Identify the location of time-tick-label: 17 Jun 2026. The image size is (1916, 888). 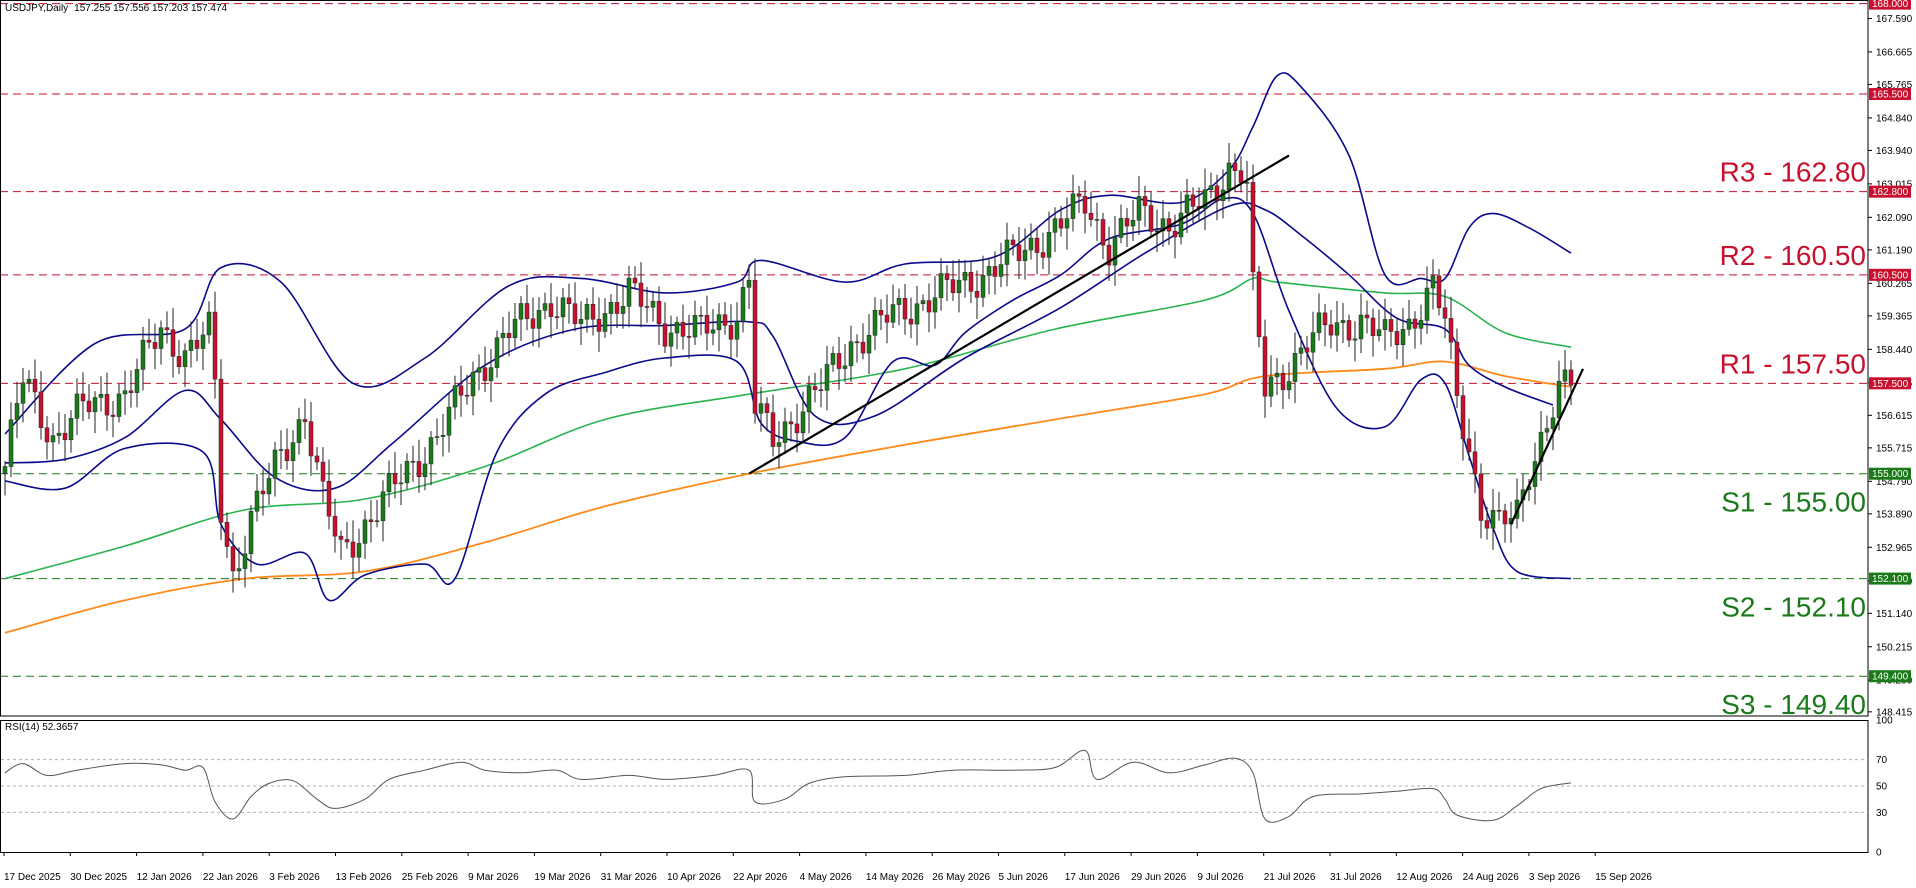
(1092, 877).